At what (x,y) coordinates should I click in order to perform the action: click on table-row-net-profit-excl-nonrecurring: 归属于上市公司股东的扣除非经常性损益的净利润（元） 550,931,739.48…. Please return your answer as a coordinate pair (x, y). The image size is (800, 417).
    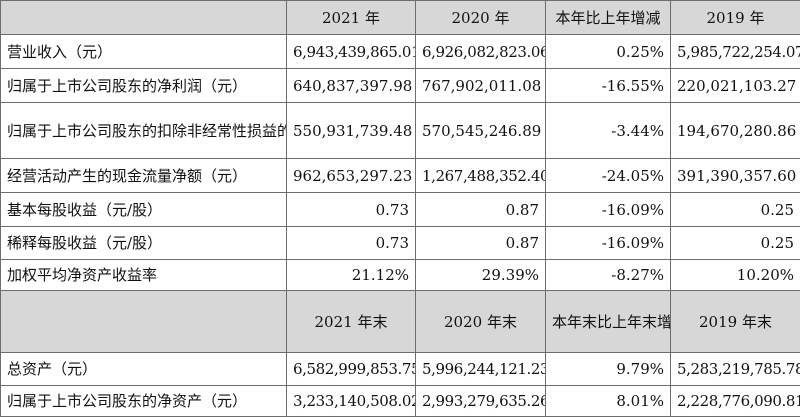
    Looking at the image, I should click on (400, 131).